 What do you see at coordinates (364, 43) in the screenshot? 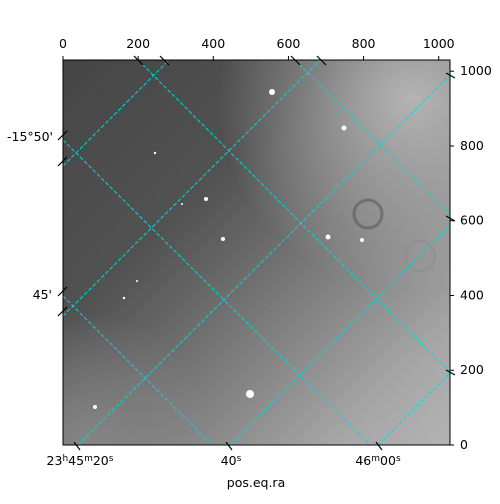
I see `top-axis-tick-label: 800` at bounding box center [364, 43].